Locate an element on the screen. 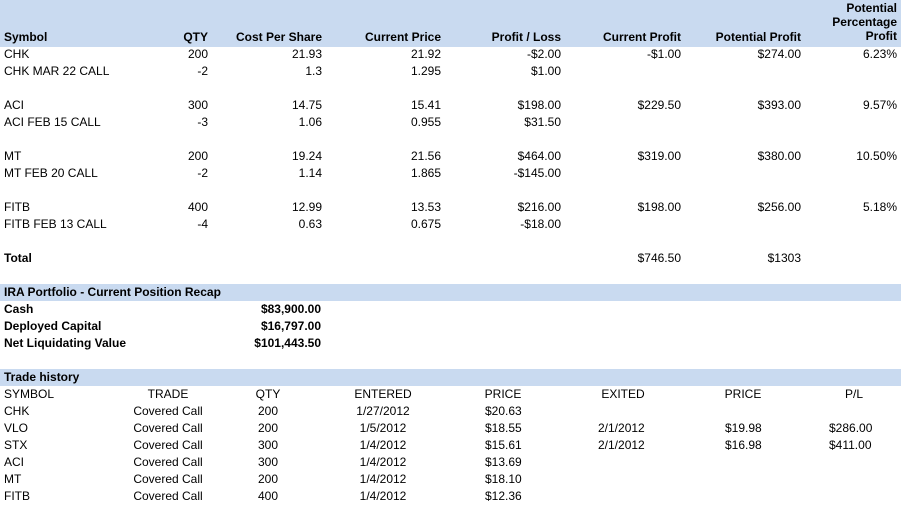  history-header-price: PRICE is located at coordinates (503, 394).